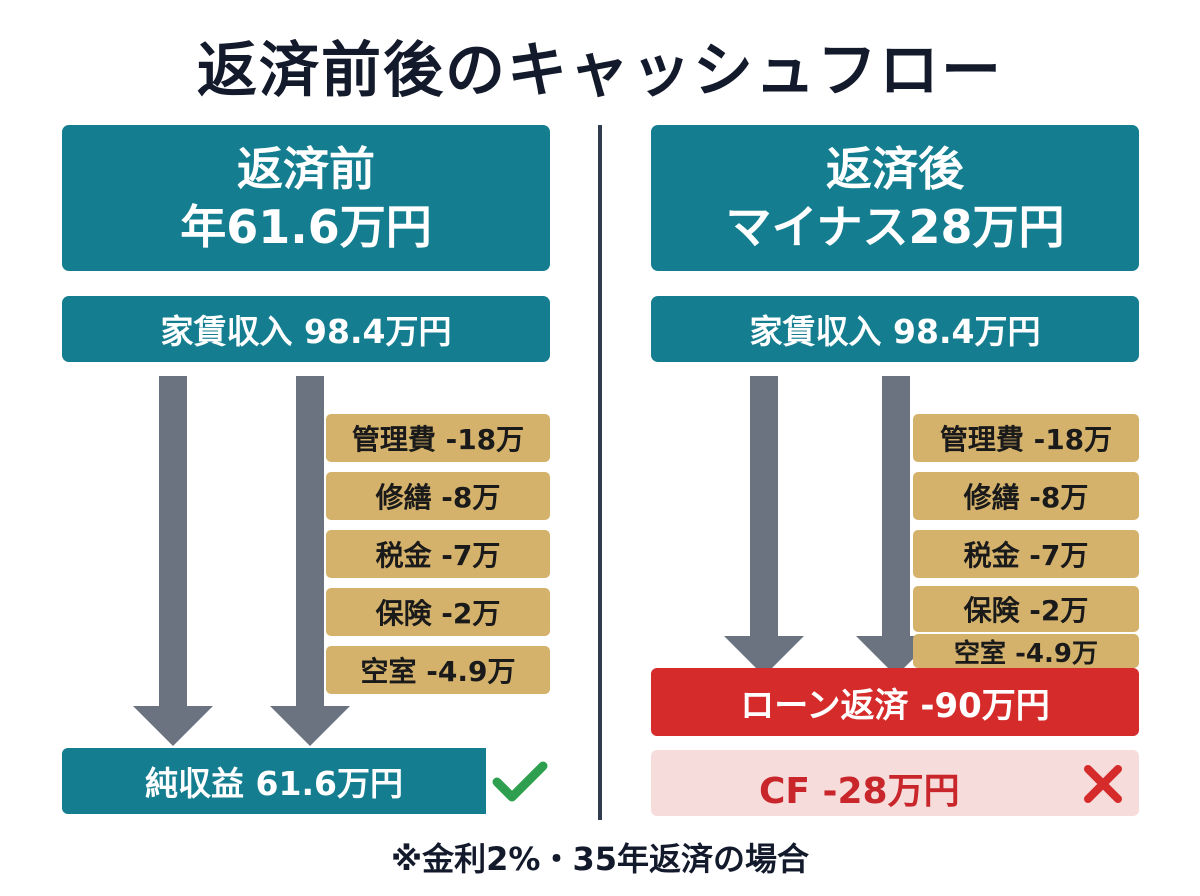  What do you see at coordinates (895, 169) in the screenshot?
I see `after-header-label: 返済後` at bounding box center [895, 169].